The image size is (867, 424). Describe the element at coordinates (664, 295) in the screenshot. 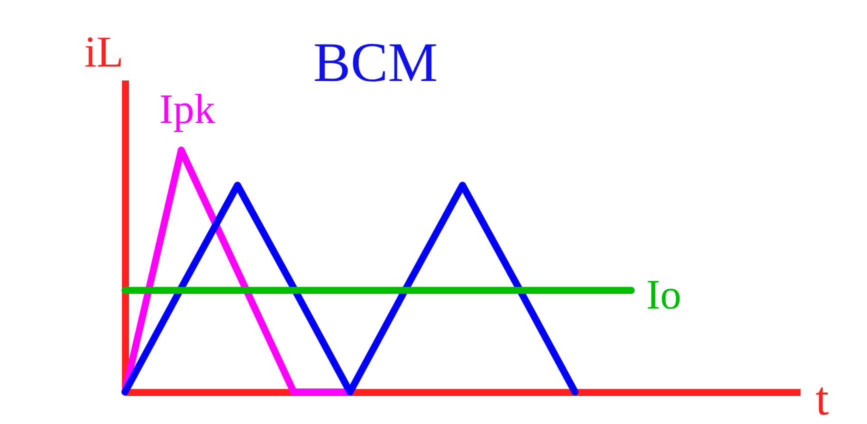

I see `series-label: Io` at that location.